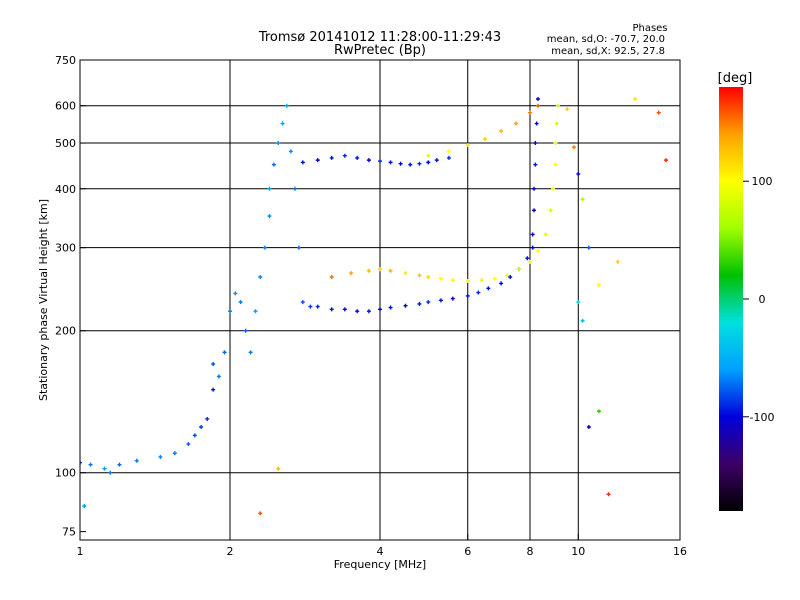 This screenshot has height=600, width=800. What do you see at coordinates (758, 299) in the screenshot?
I see `colorbar-ticks: 100 0 -100` at bounding box center [758, 299].